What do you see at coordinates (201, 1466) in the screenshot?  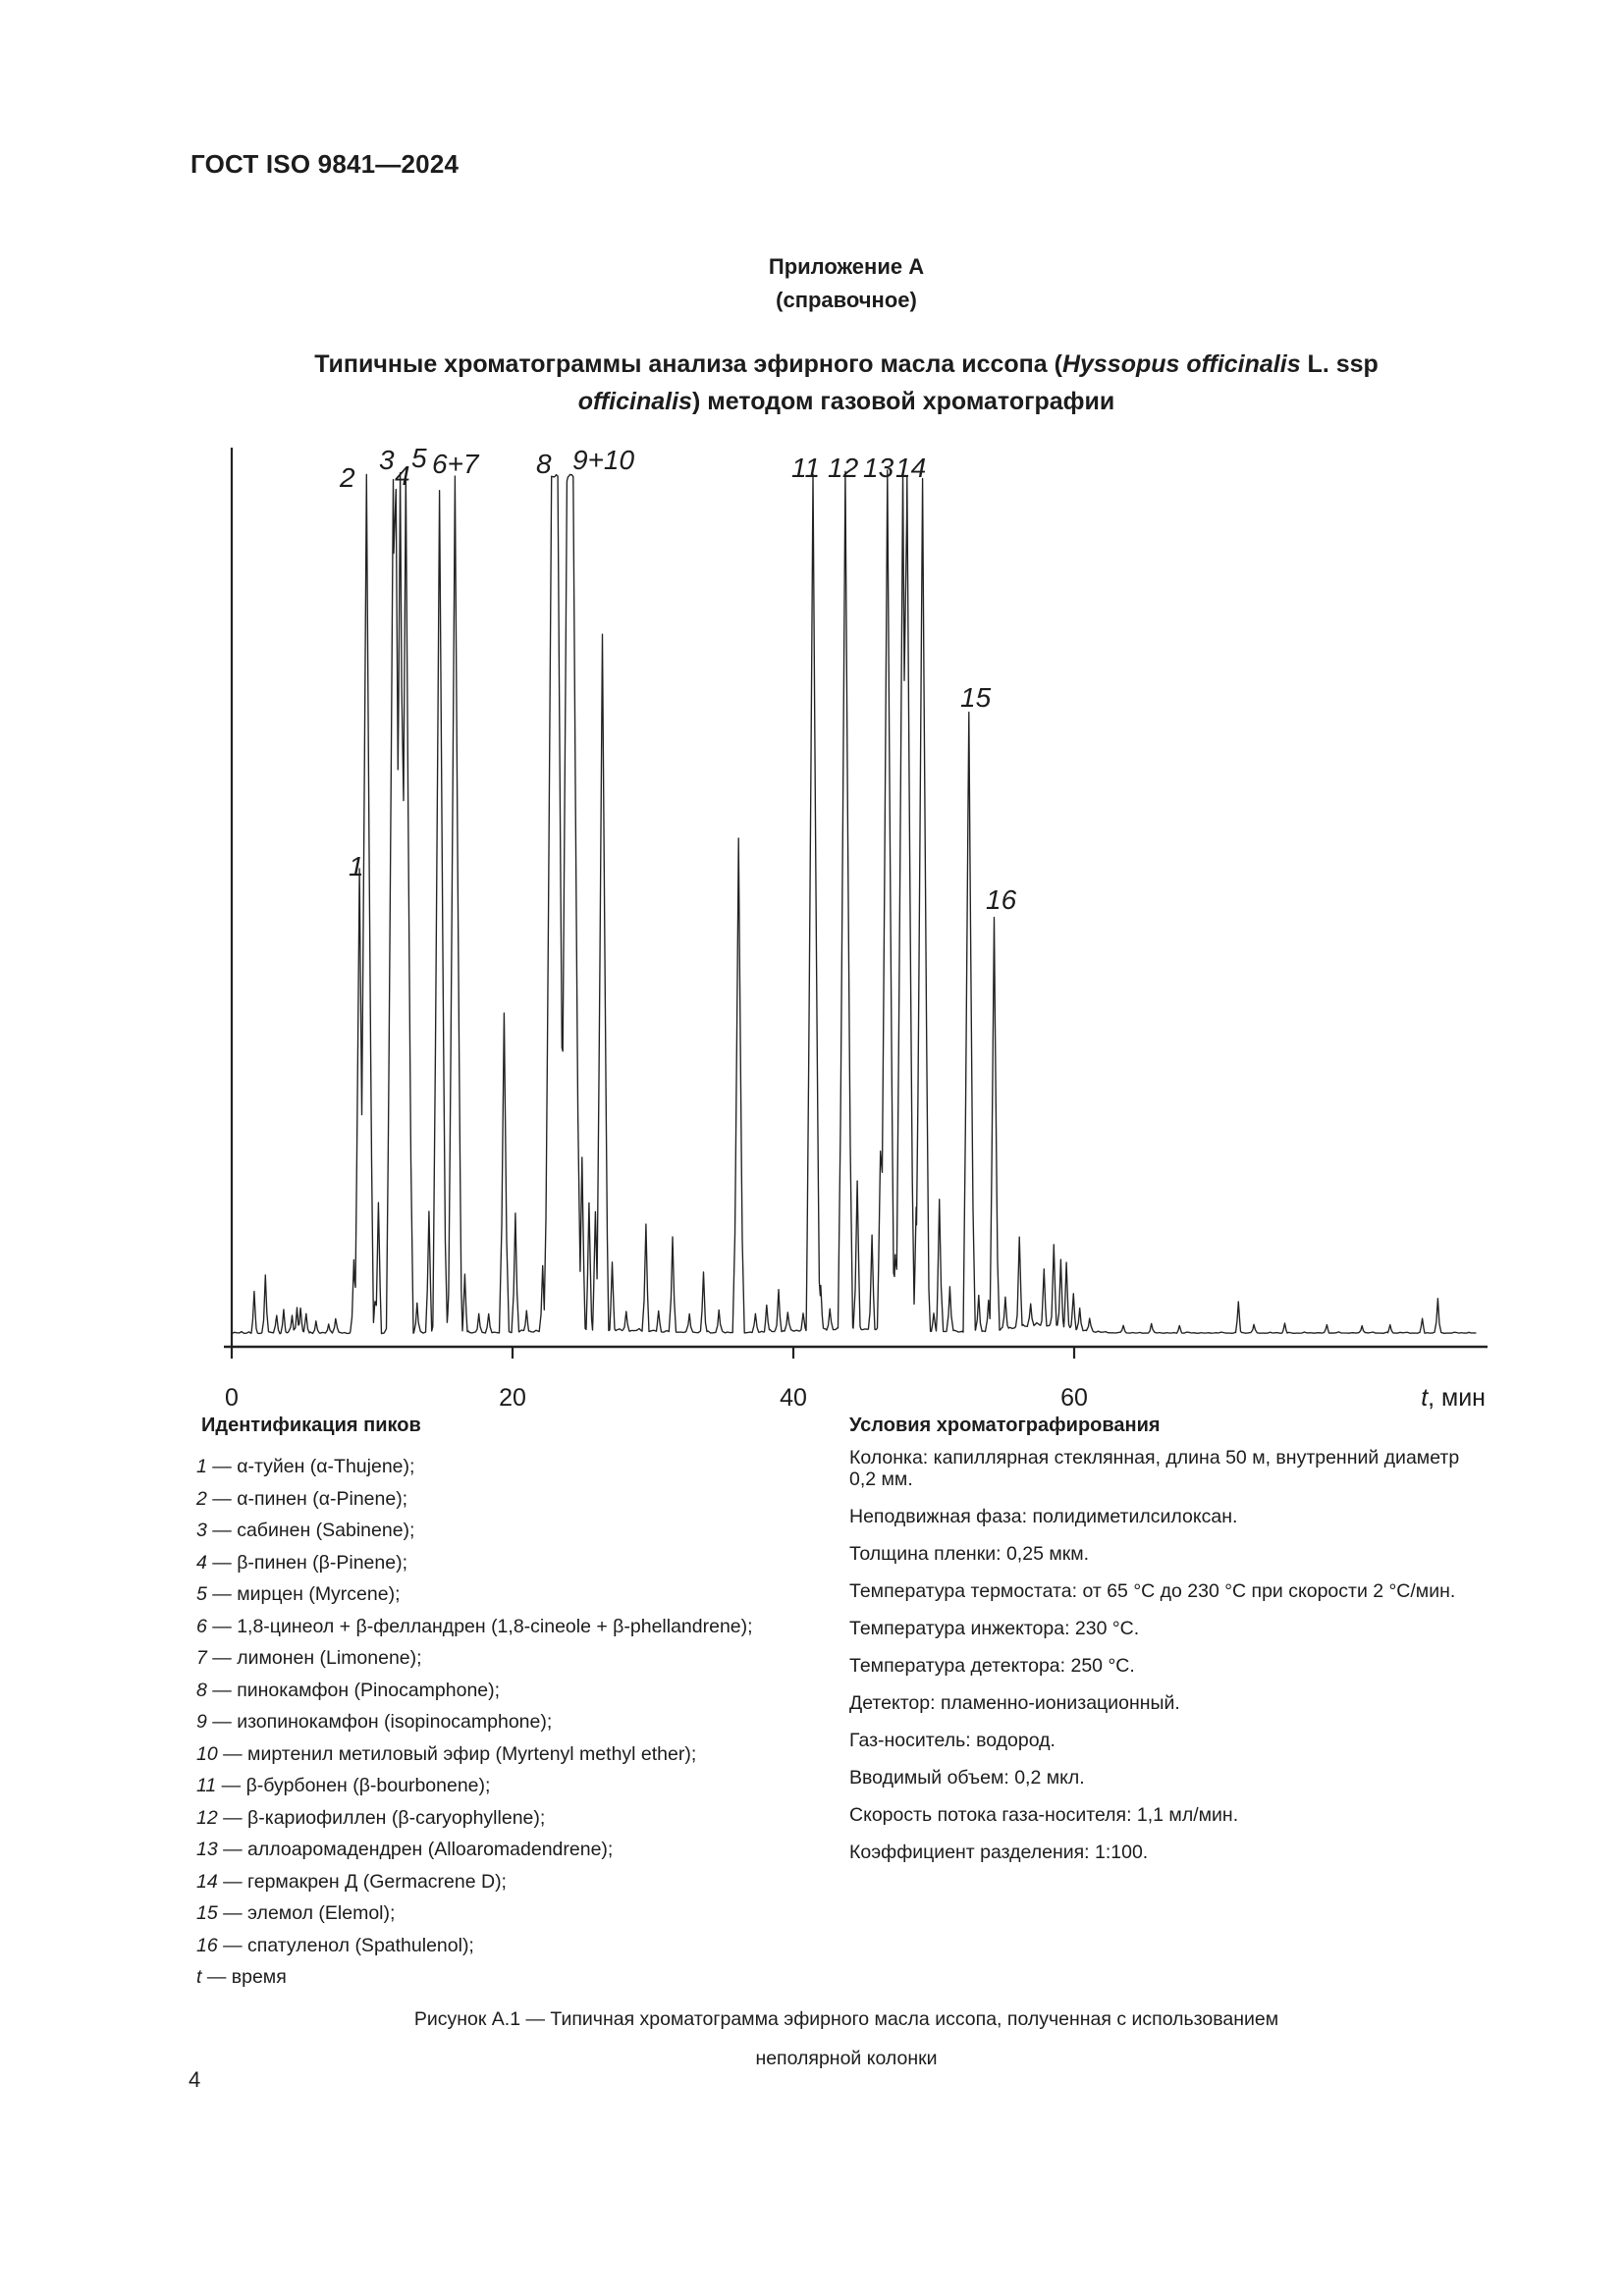 I see `peak-list-item-number: 1` at bounding box center [201, 1466].